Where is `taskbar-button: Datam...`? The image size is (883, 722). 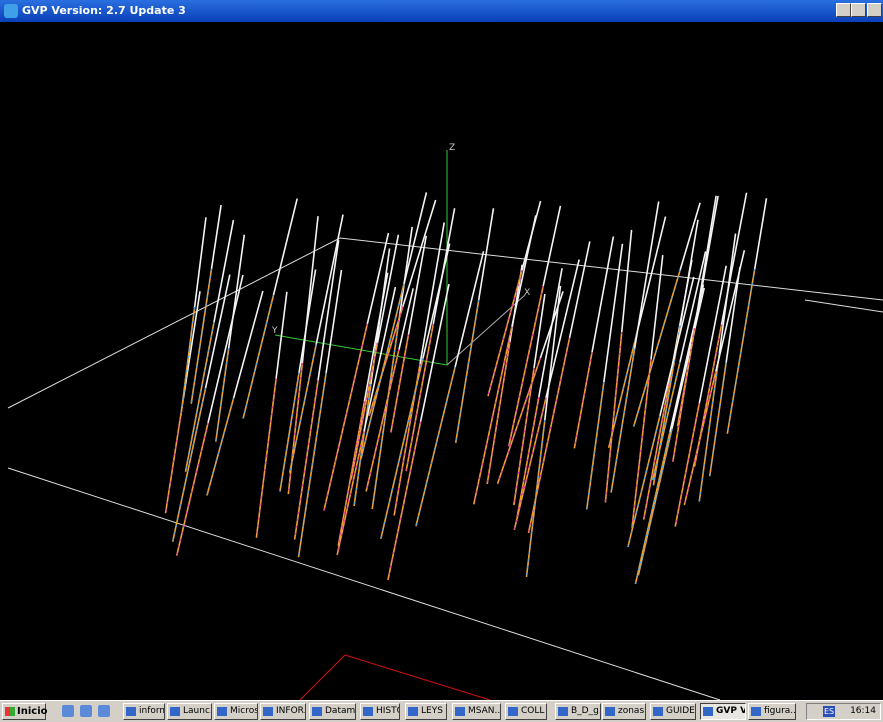 taskbar-button: Datam... is located at coordinates (332, 711).